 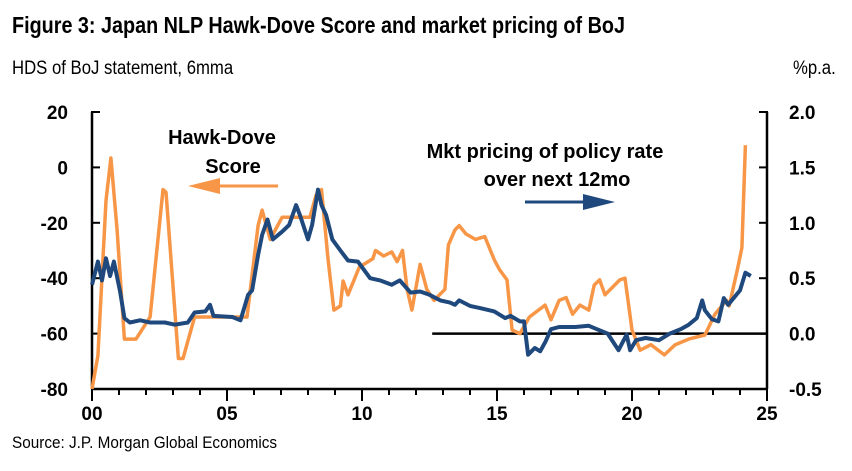 What do you see at coordinates (631, 414) in the screenshot?
I see `x-tick-label: 20` at bounding box center [631, 414].